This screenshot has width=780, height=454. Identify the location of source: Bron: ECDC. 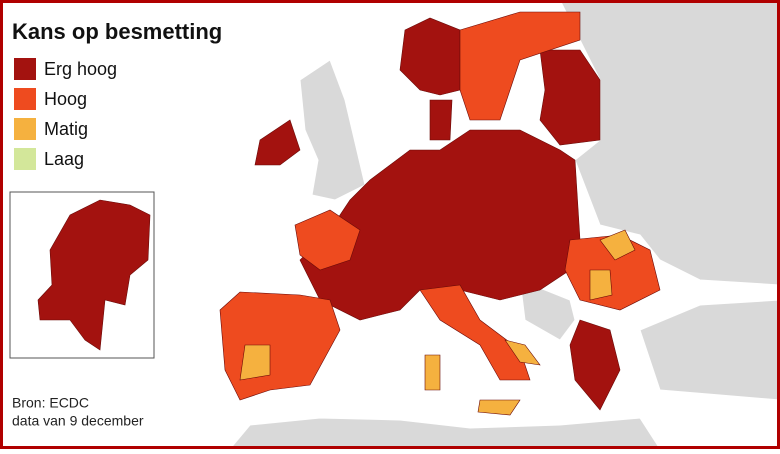
(50, 403).